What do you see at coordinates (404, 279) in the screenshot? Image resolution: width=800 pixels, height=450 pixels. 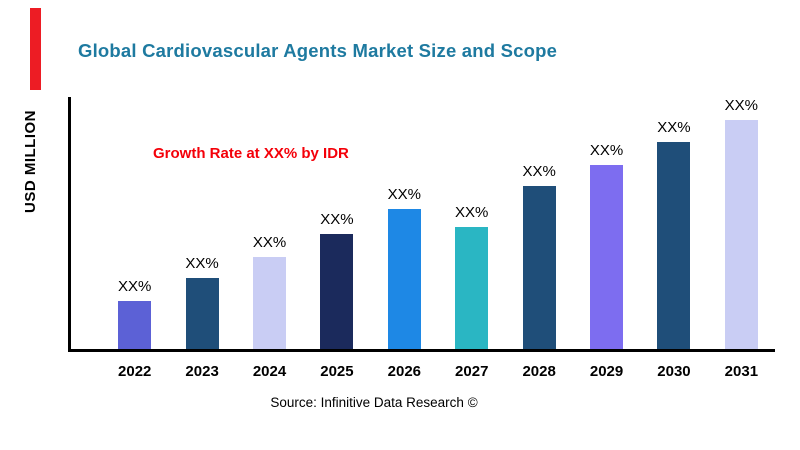 I see `bar-2026` at bounding box center [404, 279].